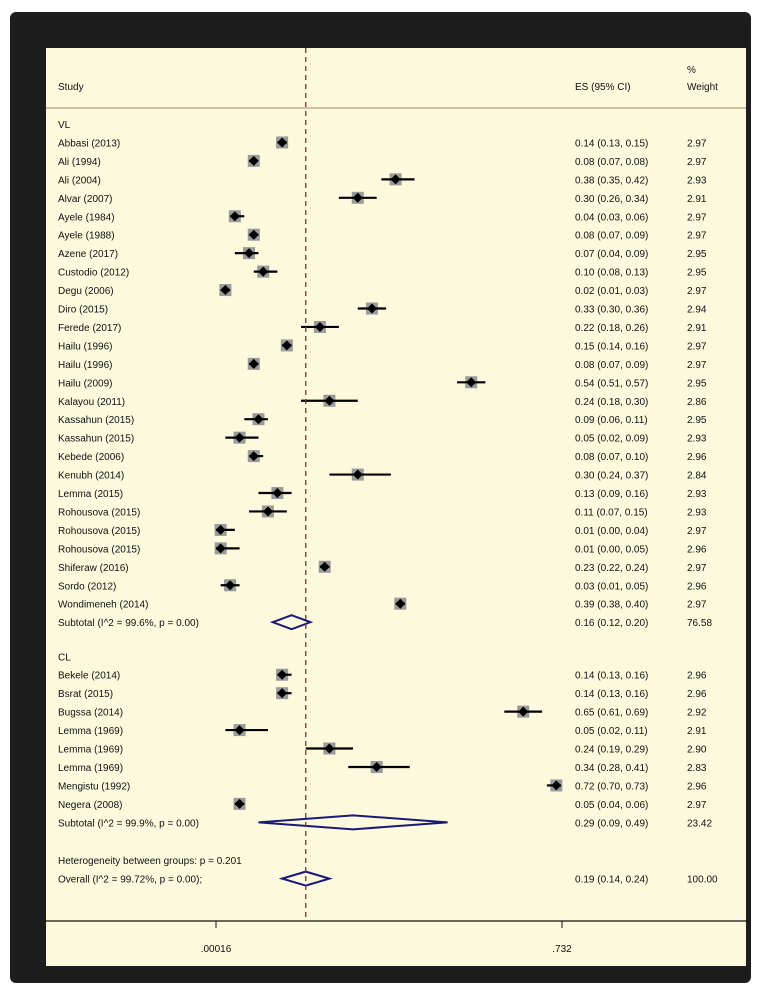  I want to click on header-study: Study, so click(71, 87).